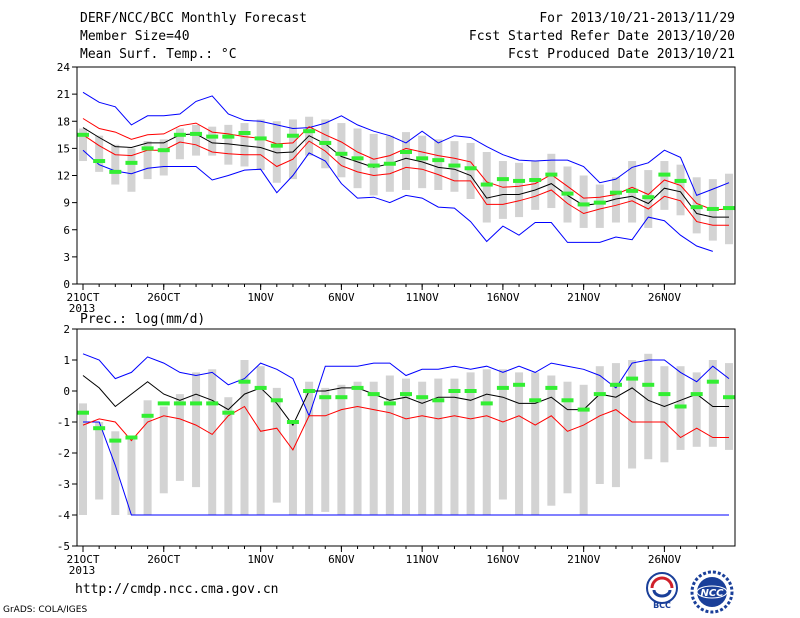  Describe the element at coordinates (64, 515) in the screenshot. I see `y-tick-label: -4` at that location.